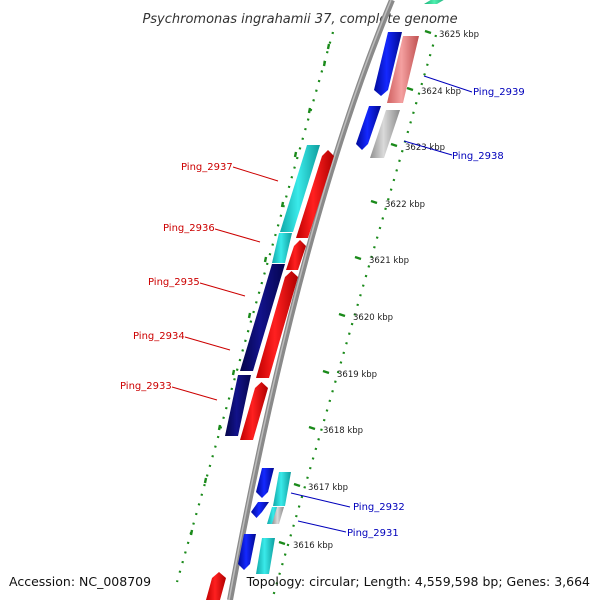 This screenshot has width=600, height=600. Describe the element at coordinates (441, 92) in the screenshot. I see `tick-label: 3624 kbp` at that location.